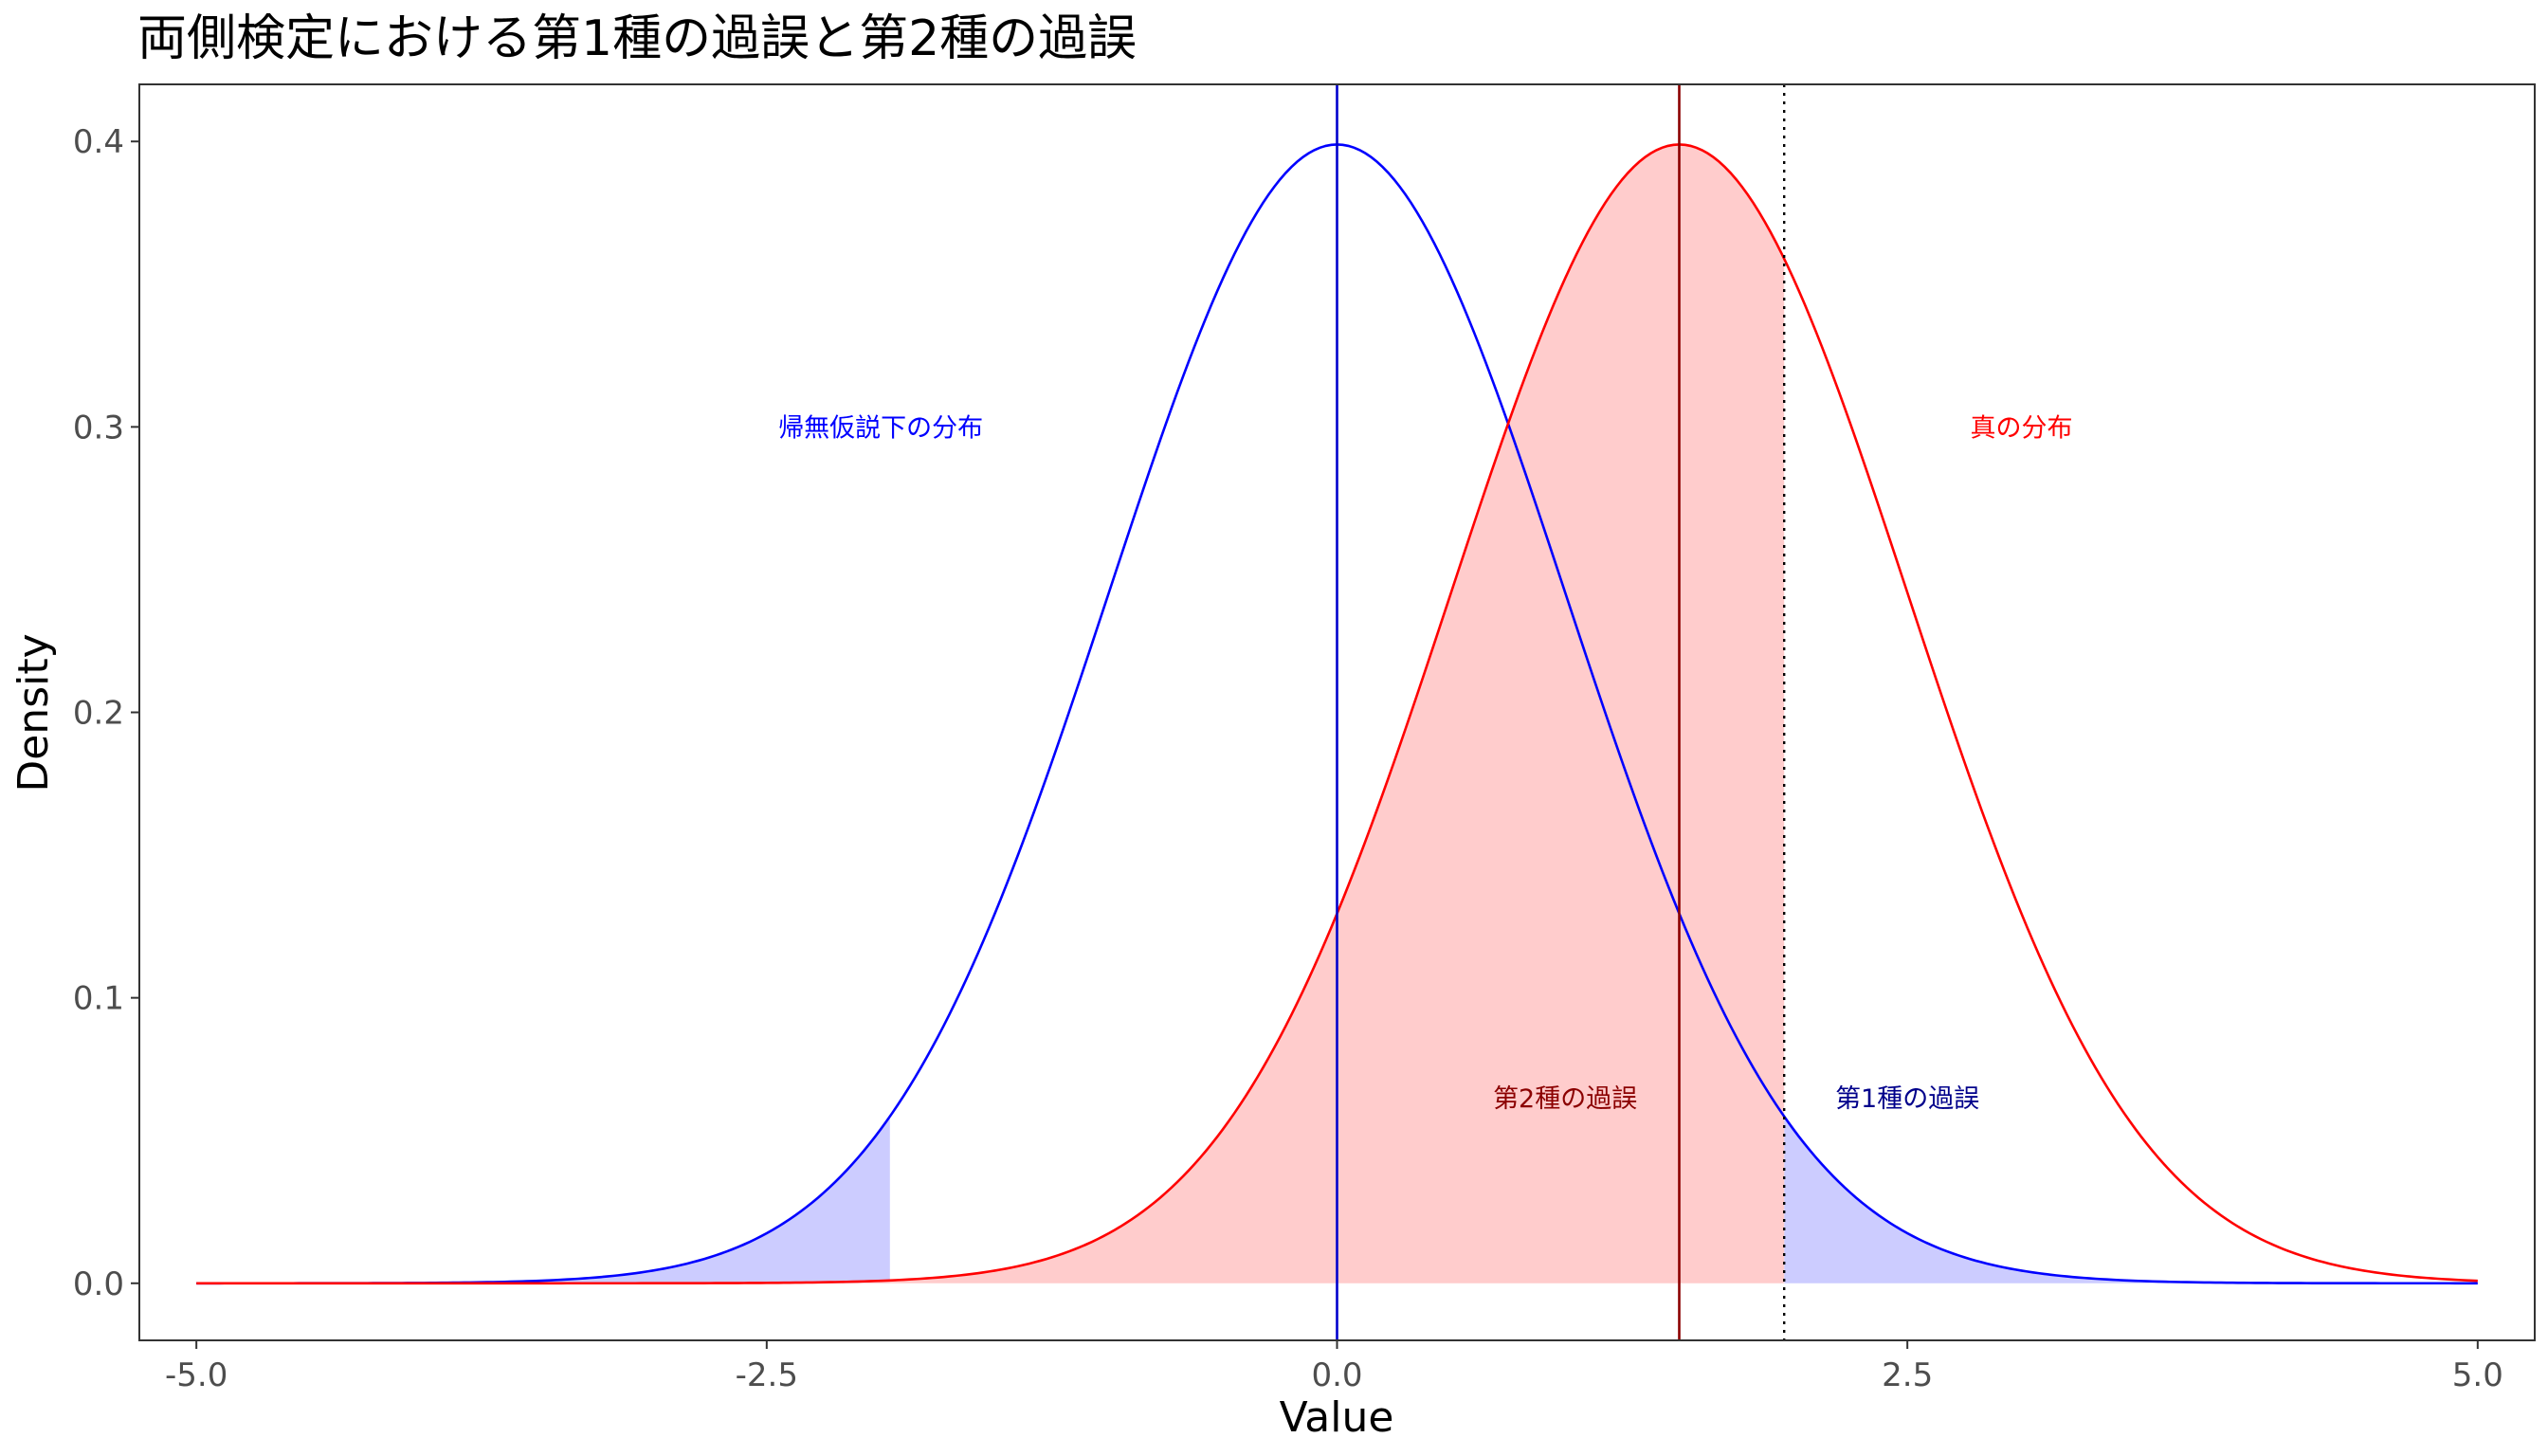 The height and width of the screenshot is (1456, 2548). I want to click on x-tick-label: 0.0, so click(1336, 1375).